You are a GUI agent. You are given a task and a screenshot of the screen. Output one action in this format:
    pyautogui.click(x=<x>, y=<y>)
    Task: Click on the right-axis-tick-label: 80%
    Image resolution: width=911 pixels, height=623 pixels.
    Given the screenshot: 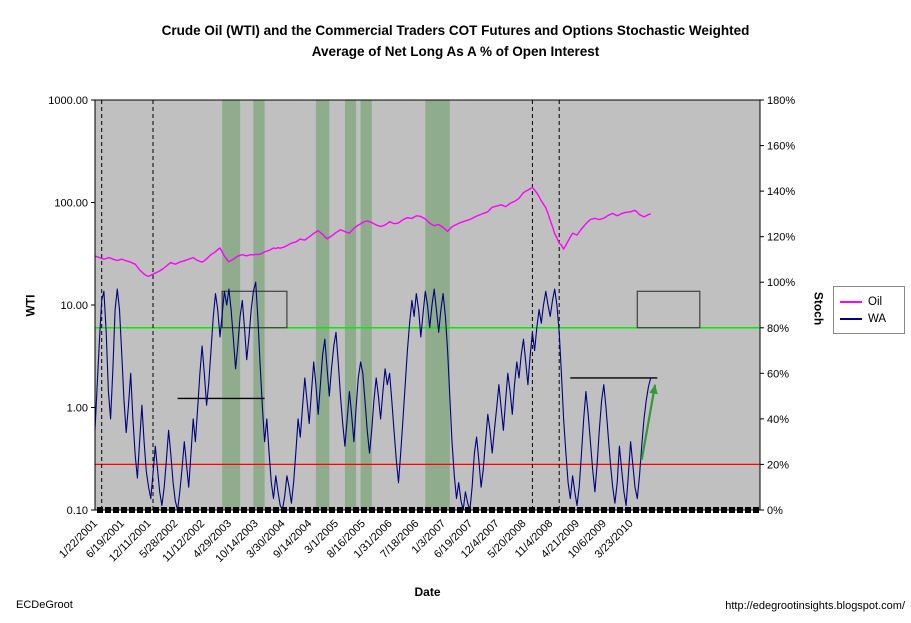 What is the action you would take?
    pyautogui.click(x=778, y=329)
    